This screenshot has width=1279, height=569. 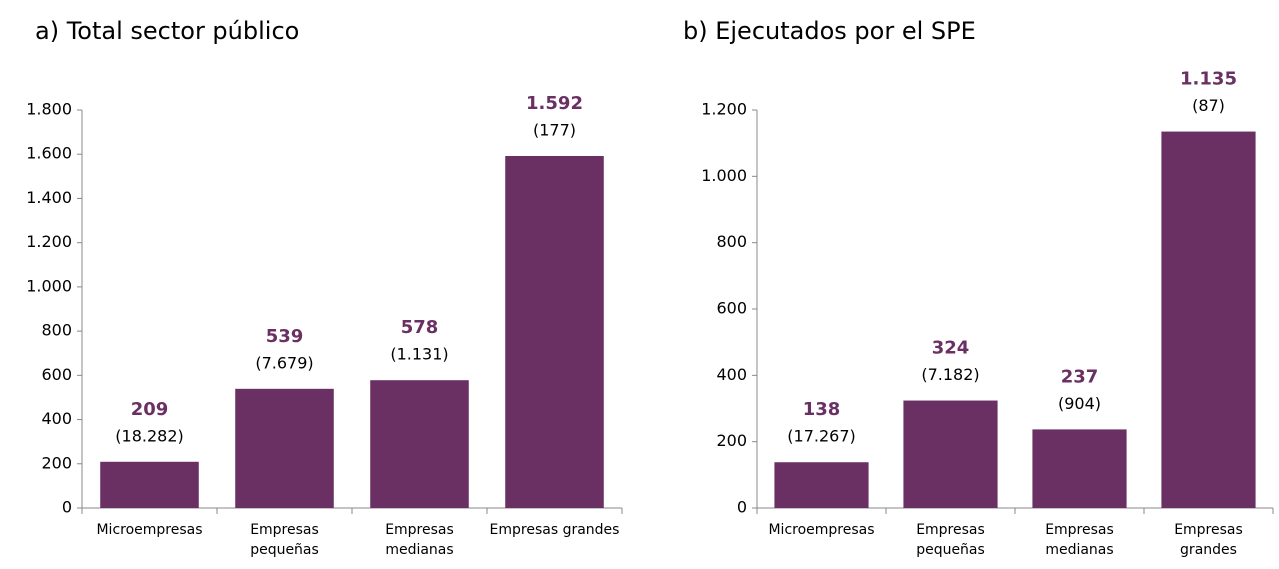 What do you see at coordinates (420, 327) in the screenshot?
I see `value-label: 578` at bounding box center [420, 327].